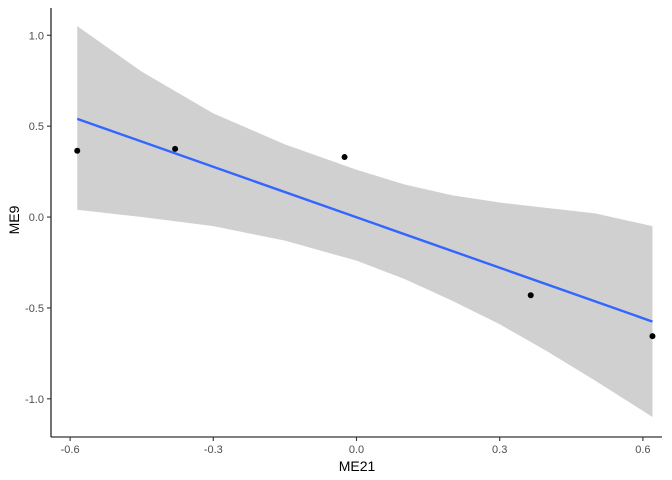  What do you see at coordinates (499, 450) in the screenshot?
I see `x-tick-label-4: 0.3` at bounding box center [499, 450].